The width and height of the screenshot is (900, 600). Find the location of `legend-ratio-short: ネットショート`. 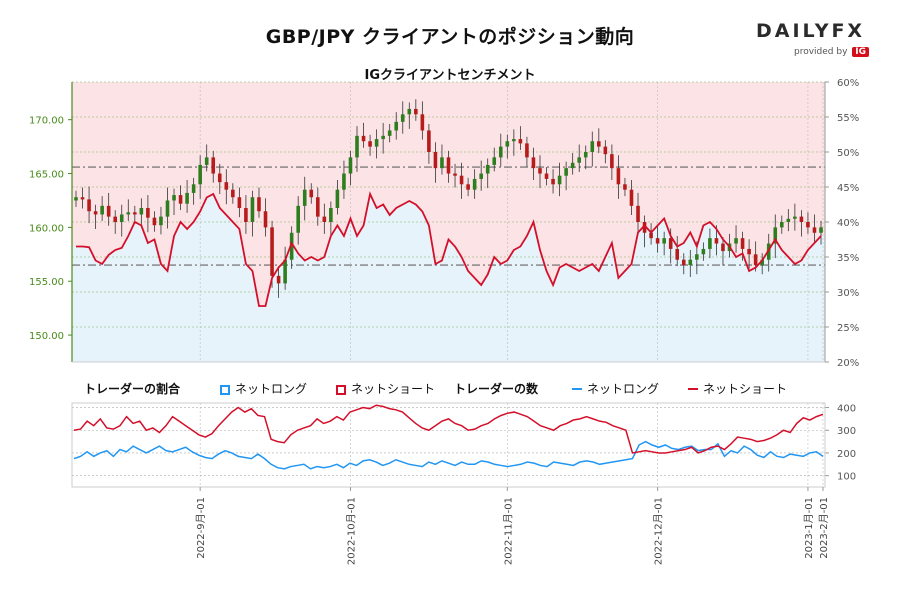

legend-ratio-short: ネットショート is located at coordinates (385, 388).